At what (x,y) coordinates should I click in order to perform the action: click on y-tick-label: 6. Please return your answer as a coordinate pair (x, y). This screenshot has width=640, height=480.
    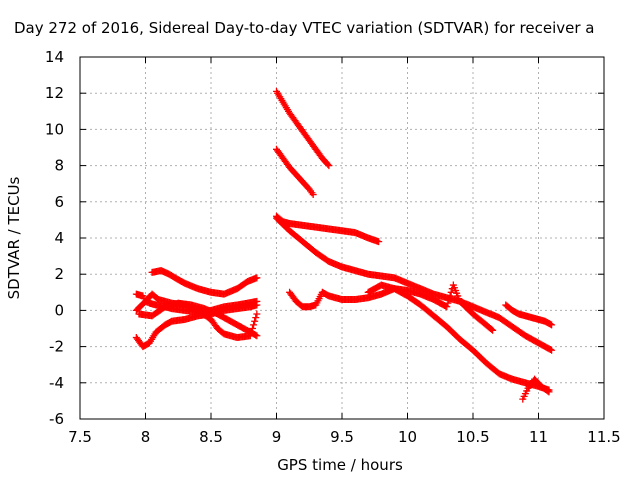
    Looking at the image, I should click on (59, 202).